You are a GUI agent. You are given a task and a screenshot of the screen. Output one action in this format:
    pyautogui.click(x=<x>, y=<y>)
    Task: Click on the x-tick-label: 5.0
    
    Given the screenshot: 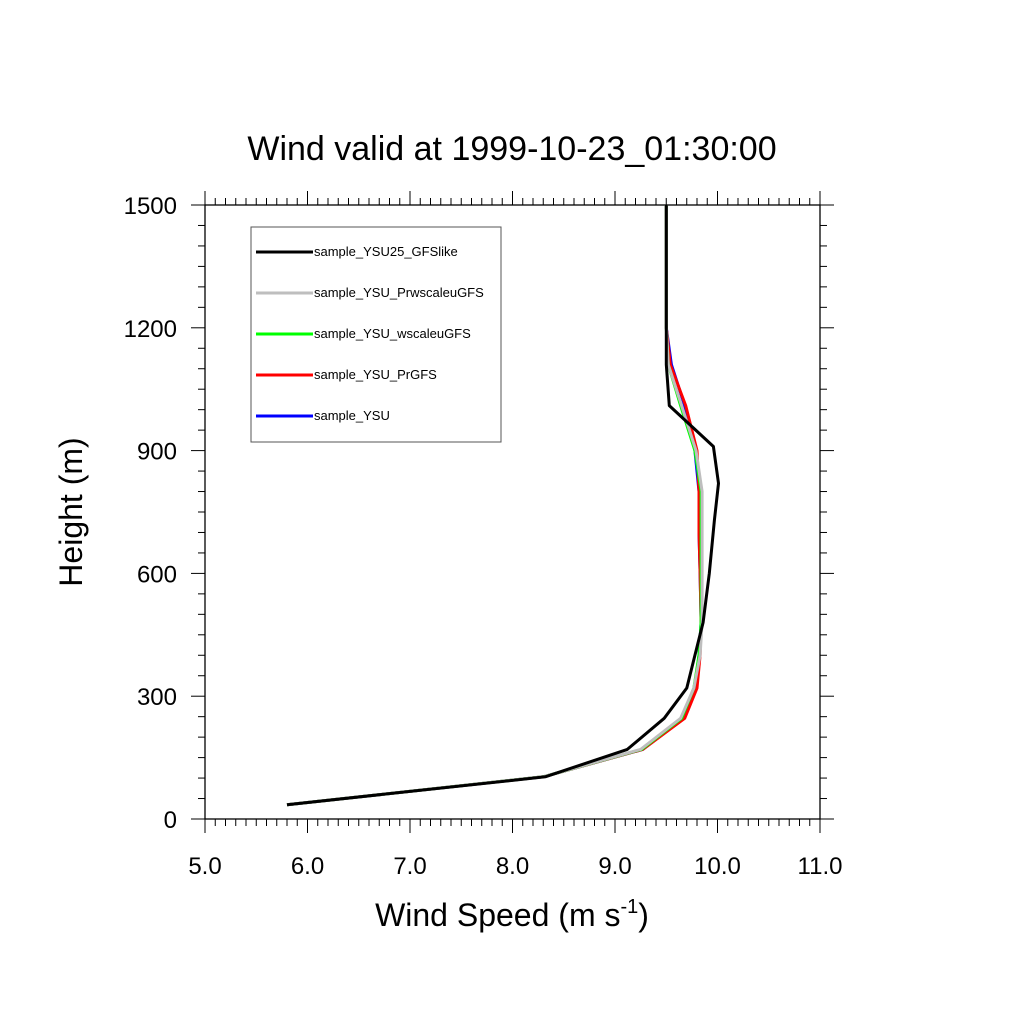 What is the action you would take?
    pyautogui.click(x=204, y=866)
    